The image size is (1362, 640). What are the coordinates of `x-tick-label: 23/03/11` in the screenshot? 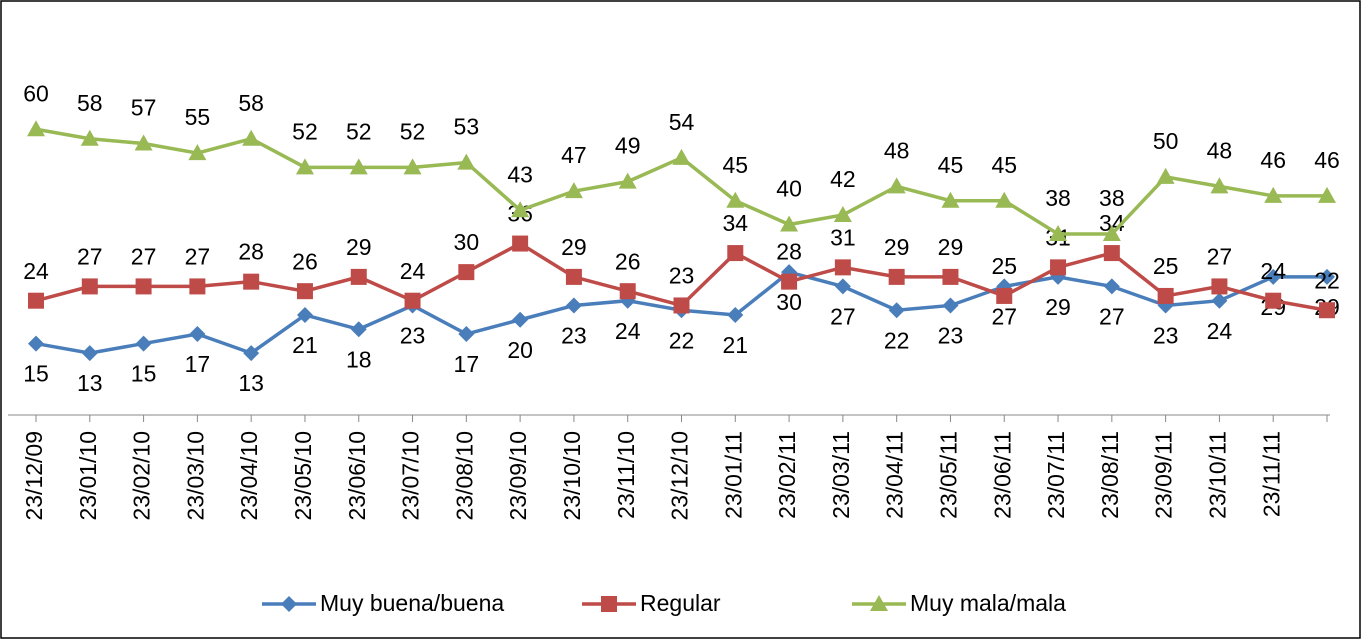 It's located at (841, 475).